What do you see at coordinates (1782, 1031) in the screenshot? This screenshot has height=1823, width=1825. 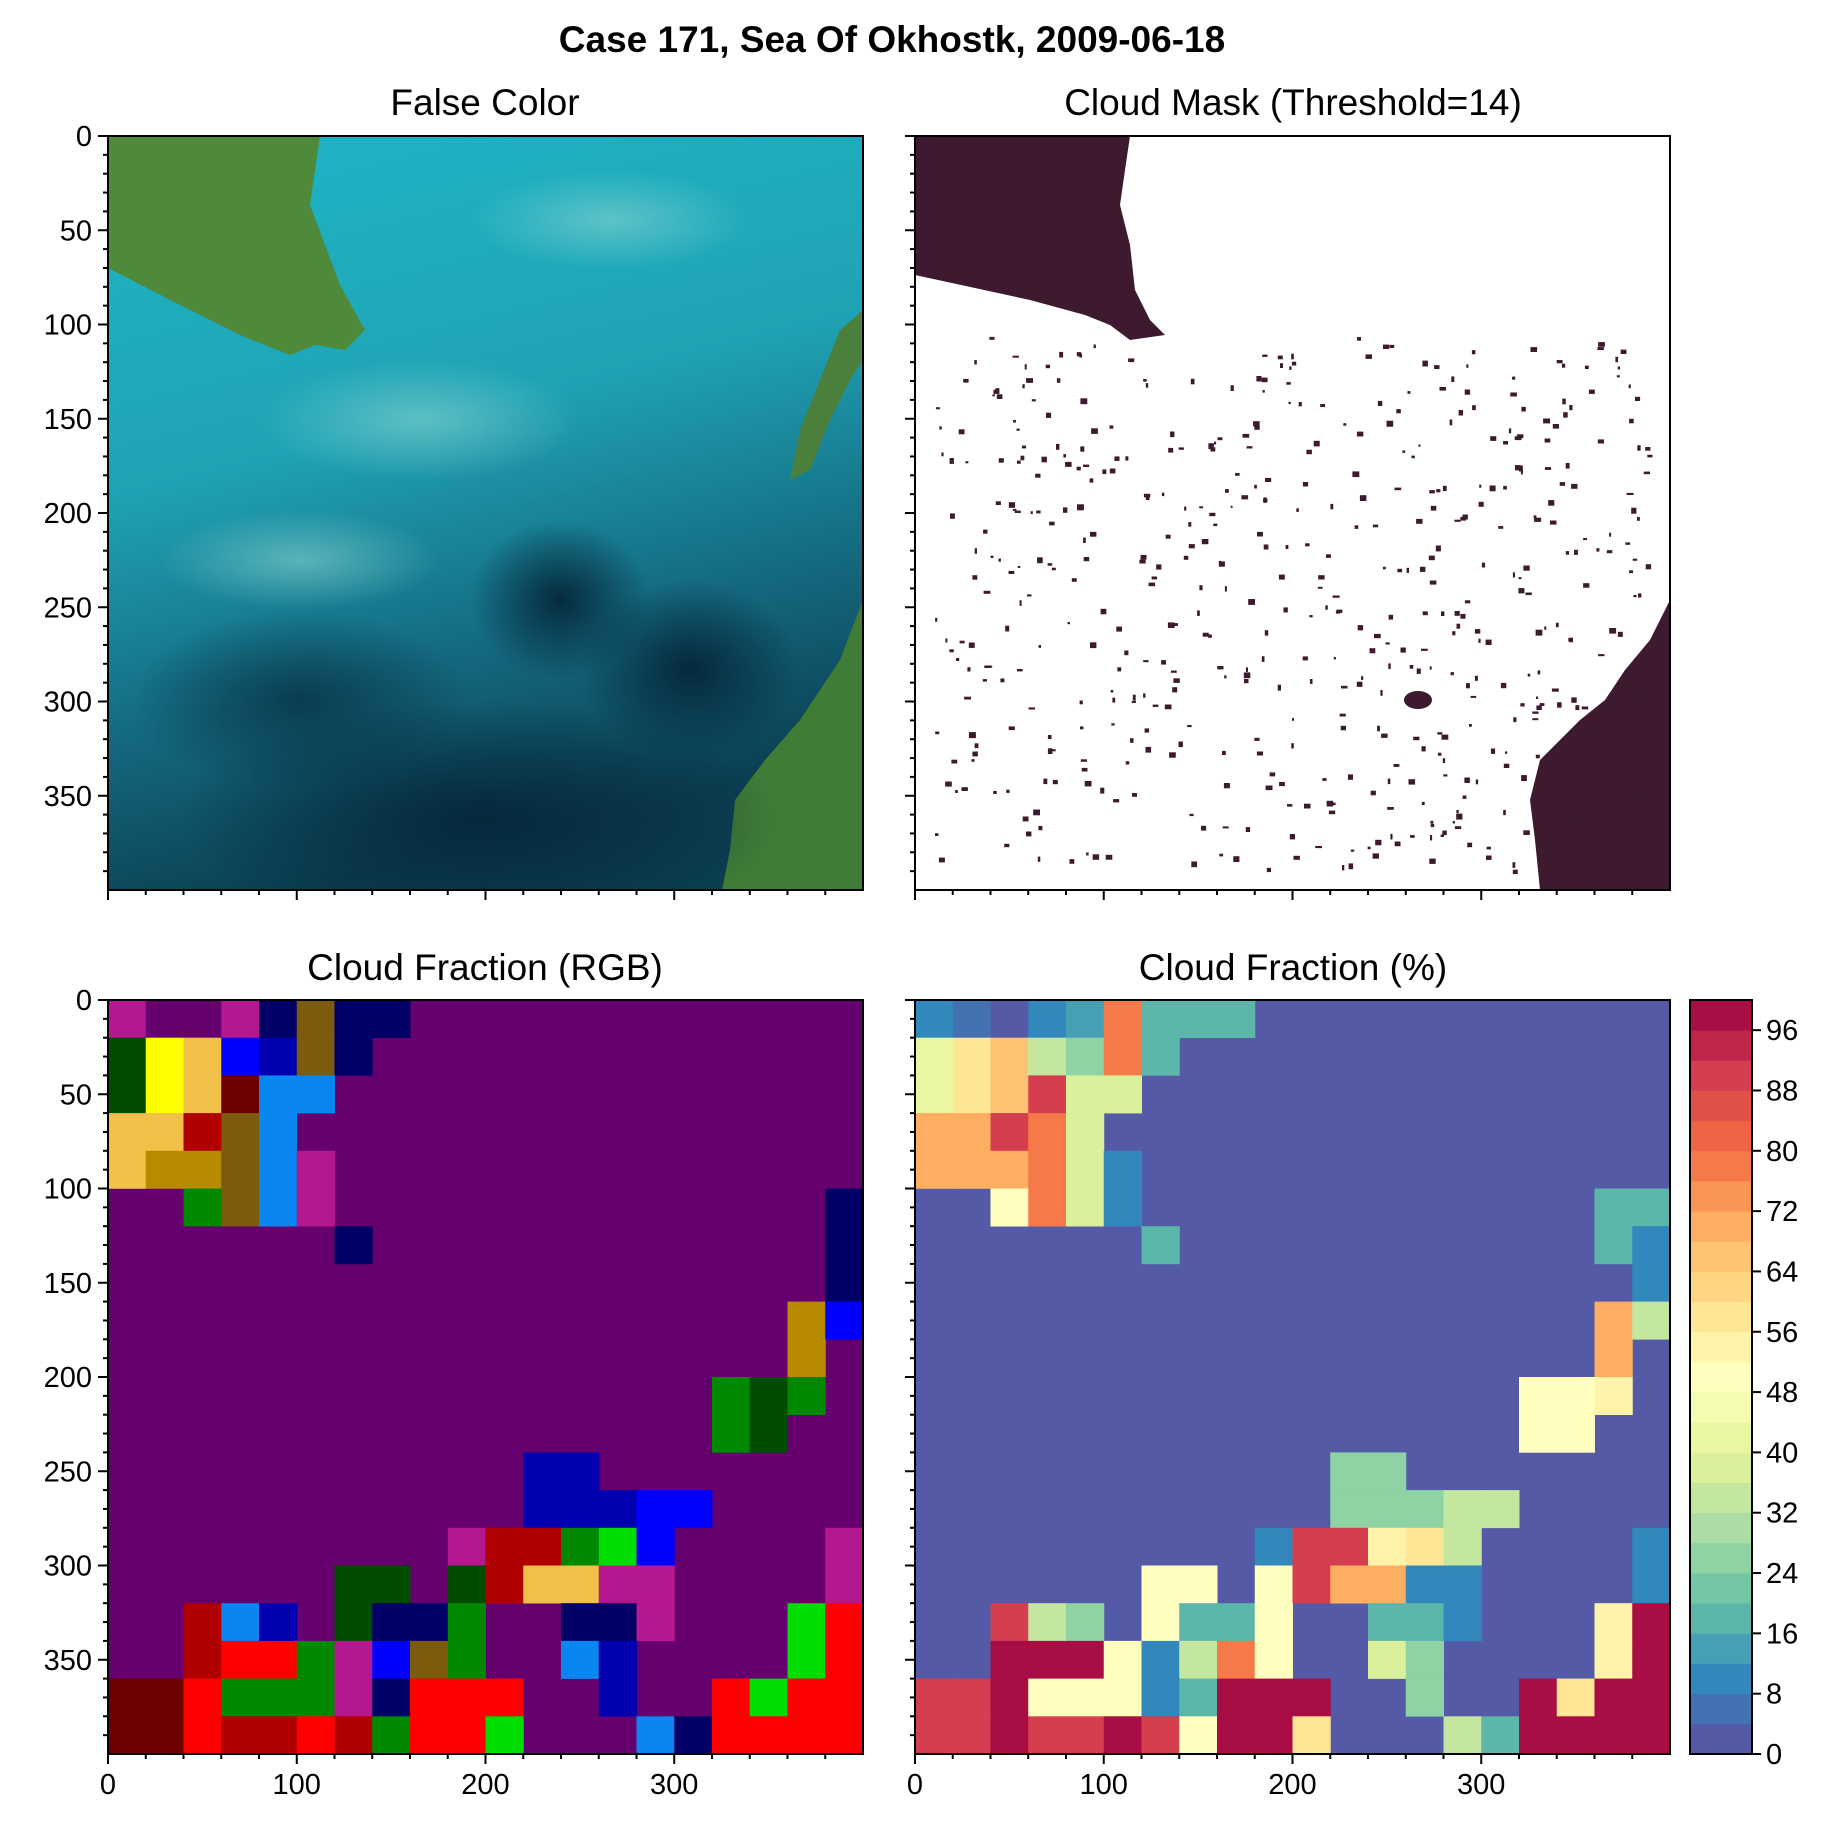 I see `colorbar-tick-label: 96` at bounding box center [1782, 1031].